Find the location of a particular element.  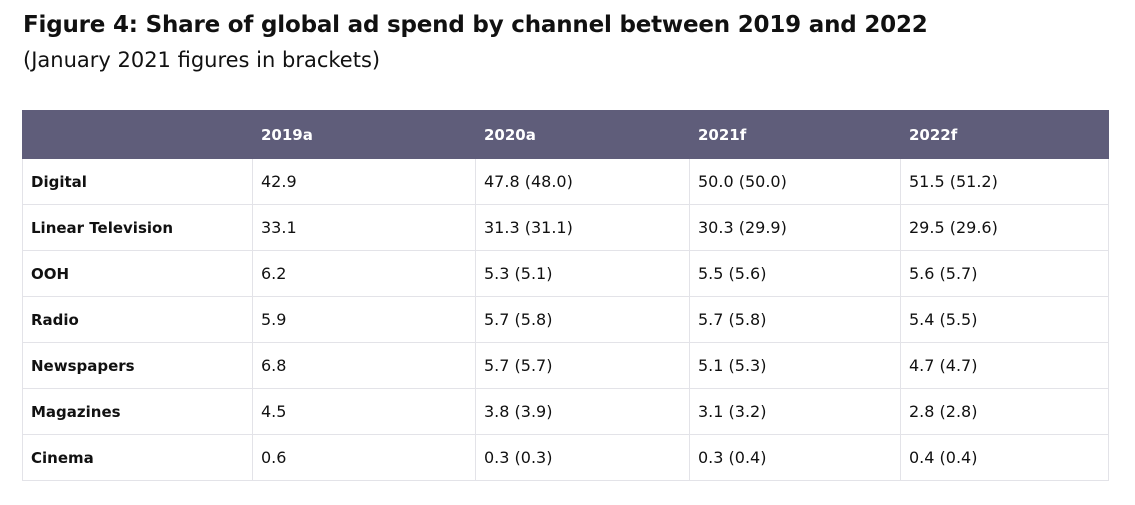

header-row: 2019a 2020a 2021f 2022f is located at coordinates (565, 134).